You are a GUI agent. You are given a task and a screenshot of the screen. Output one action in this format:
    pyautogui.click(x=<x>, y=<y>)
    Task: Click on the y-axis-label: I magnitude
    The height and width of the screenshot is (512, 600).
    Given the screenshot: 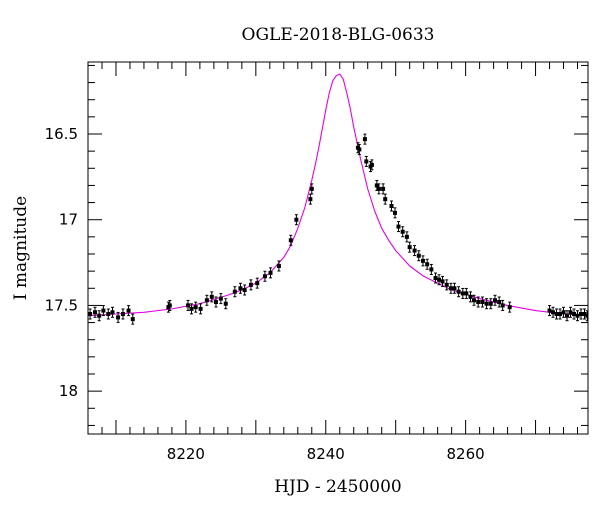 What is the action you would take?
    pyautogui.click(x=21, y=248)
    